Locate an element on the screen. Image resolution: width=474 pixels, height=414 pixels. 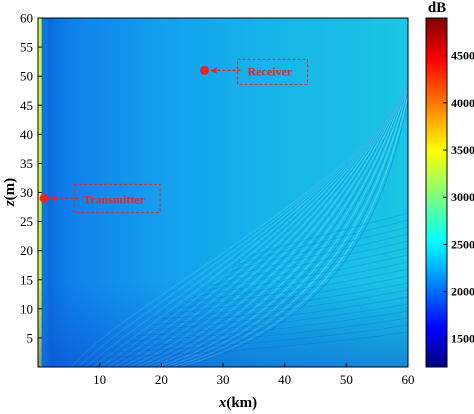
y-tick-label: 40 is located at coordinates (26, 134).